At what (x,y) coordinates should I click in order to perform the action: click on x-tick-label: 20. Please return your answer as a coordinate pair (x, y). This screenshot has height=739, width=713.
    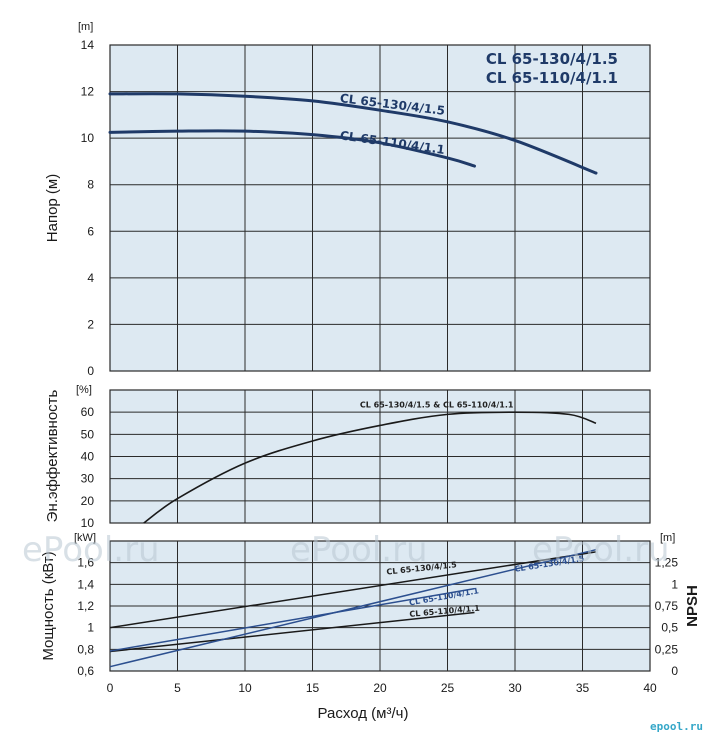
    Looking at the image, I should click on (380, 688).